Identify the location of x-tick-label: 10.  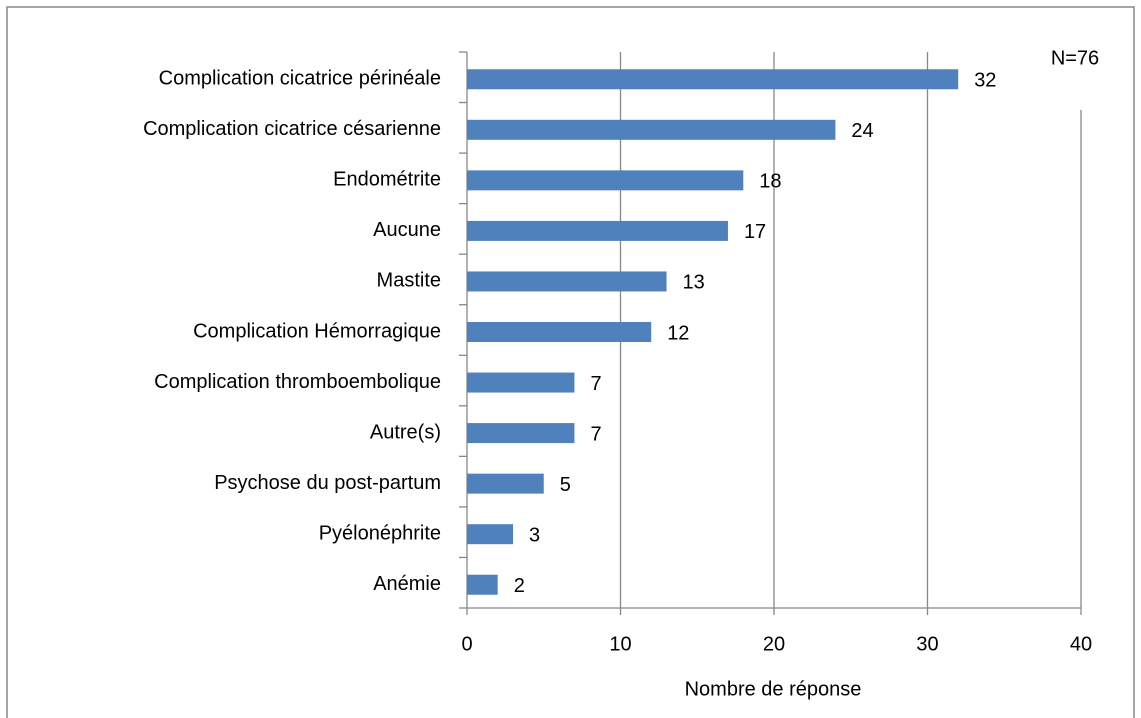
(620, 644).